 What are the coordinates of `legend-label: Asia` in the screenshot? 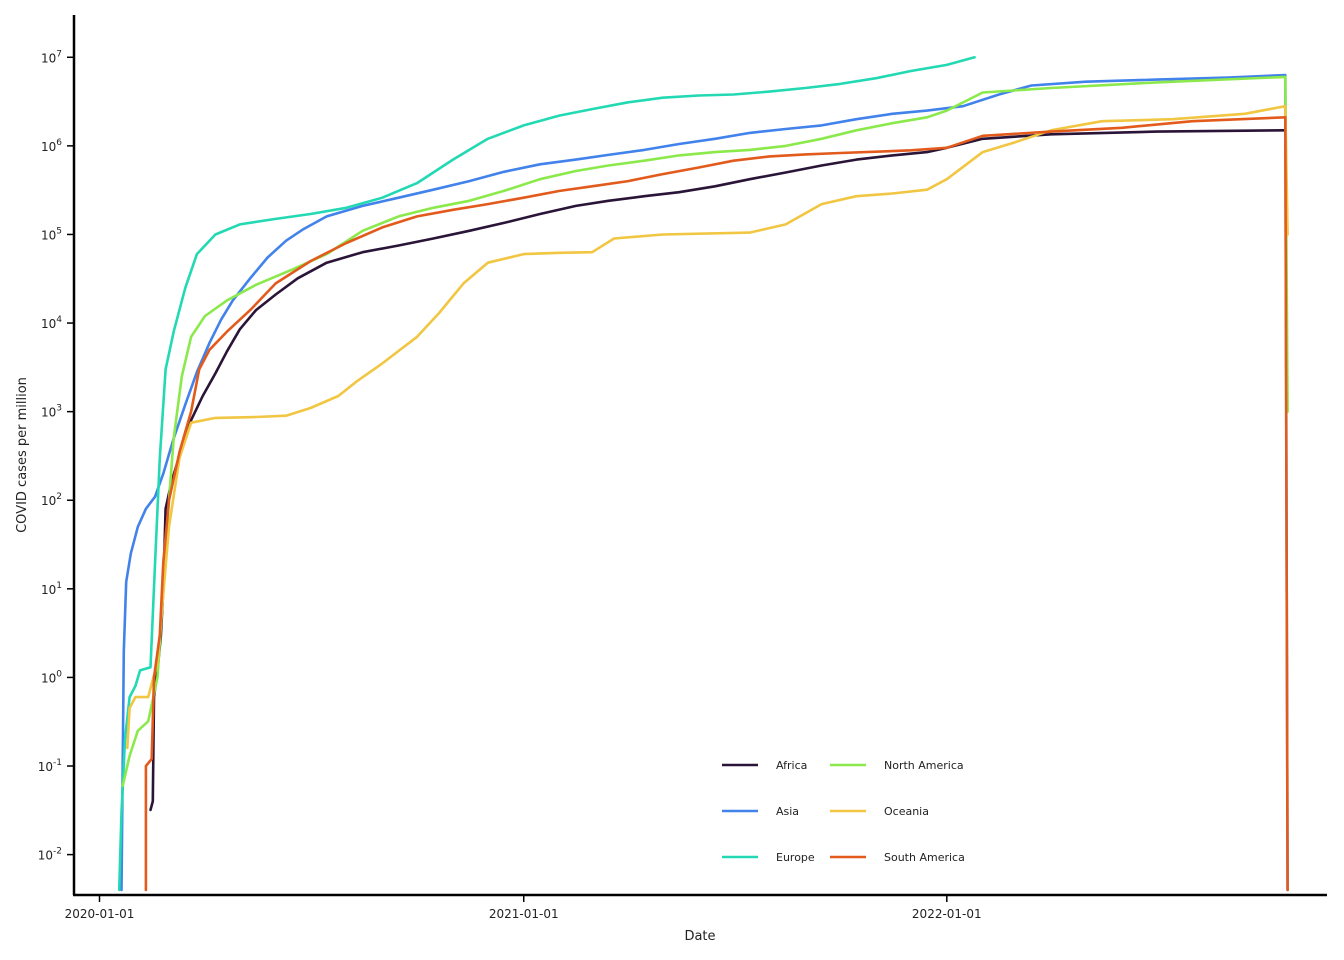 It's located at (787, 811).